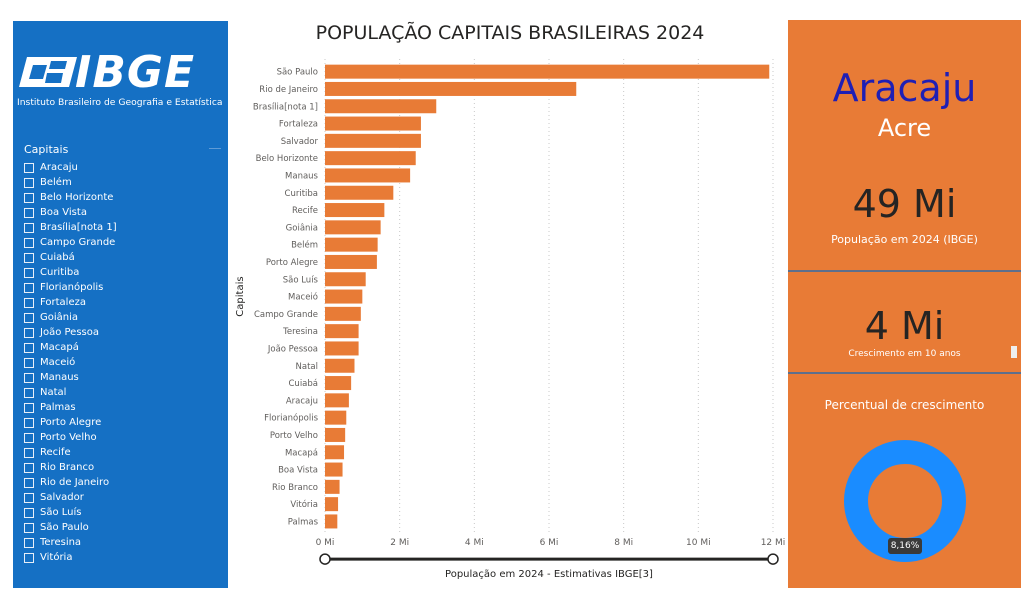  I want to click on slicer-item: Boa Vista, so click(70, 212).